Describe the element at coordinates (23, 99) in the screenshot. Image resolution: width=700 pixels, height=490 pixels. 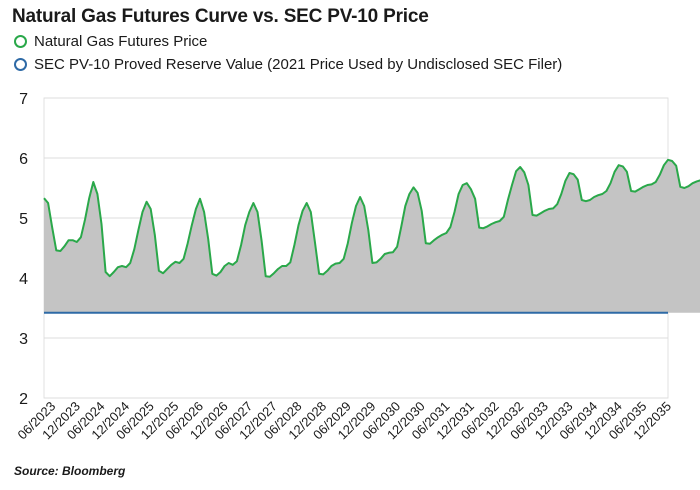
I see `y-tick-label: 7` at that location.